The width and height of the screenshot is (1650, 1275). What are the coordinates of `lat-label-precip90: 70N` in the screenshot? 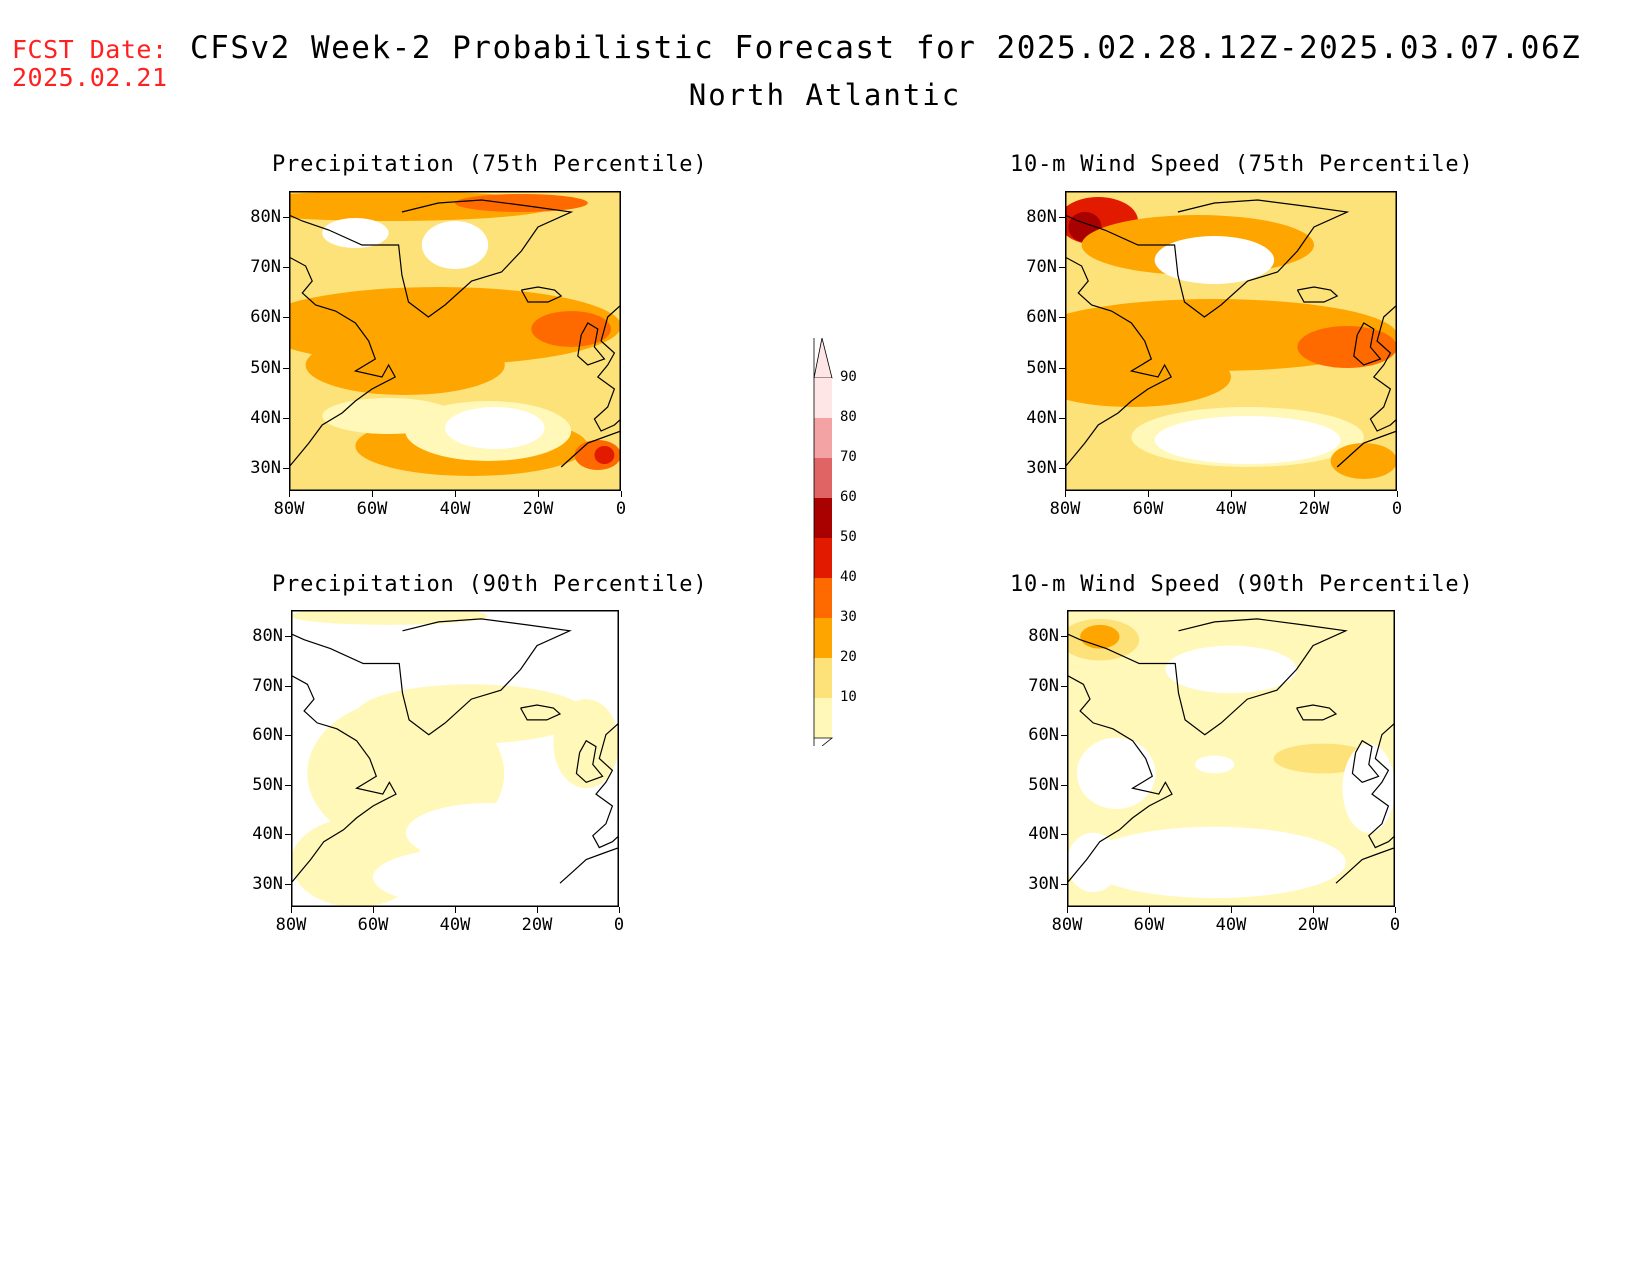 It's located at (267, 685).